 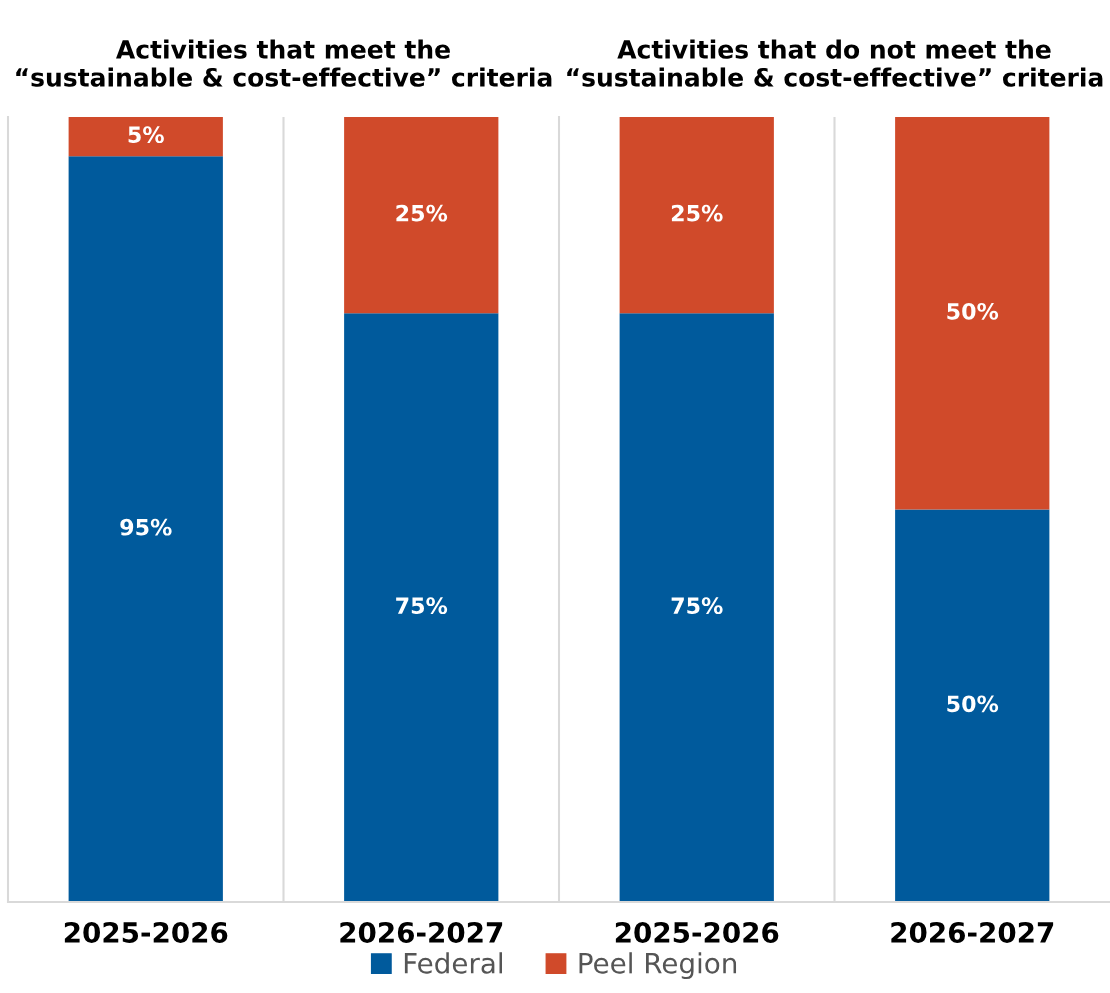 I want to click on legend-label: Peel Region, so click(x=658, y=966).